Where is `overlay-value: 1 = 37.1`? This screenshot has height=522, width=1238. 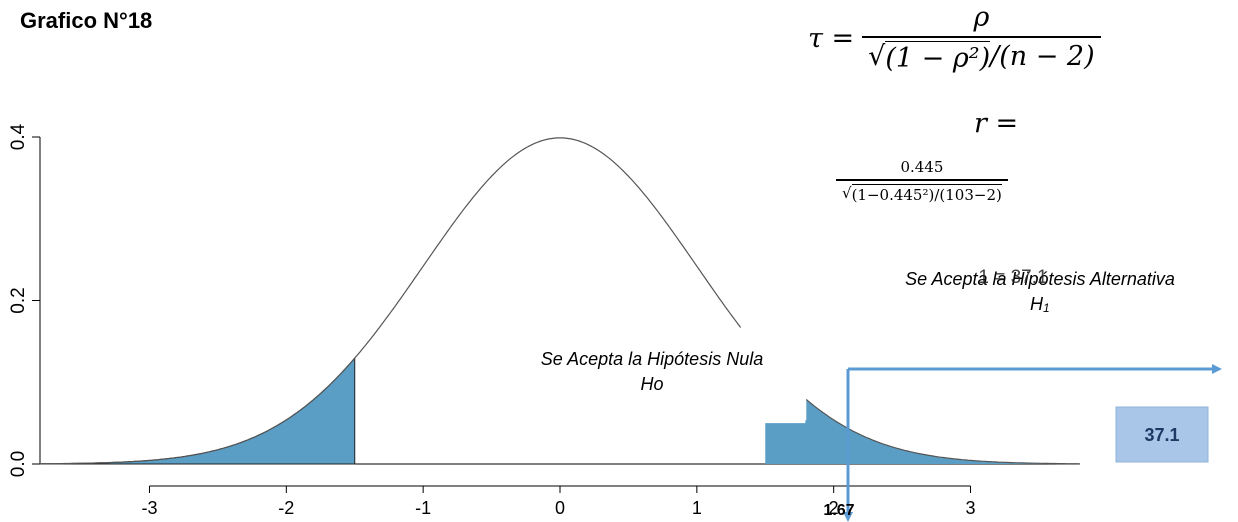 overlay-value: 1 = 37.1 is located at coordinates (1012, 277).